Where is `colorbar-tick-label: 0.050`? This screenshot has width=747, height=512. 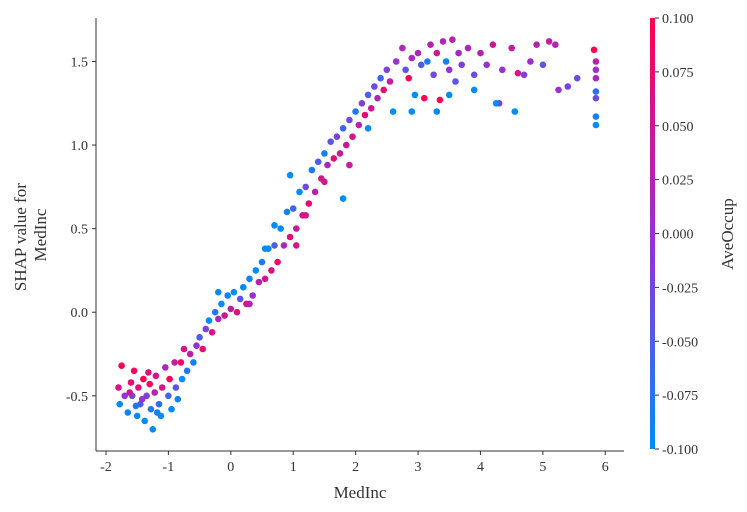
colorbar-tick-label: 0.050 is located at coordinates (678, 127).